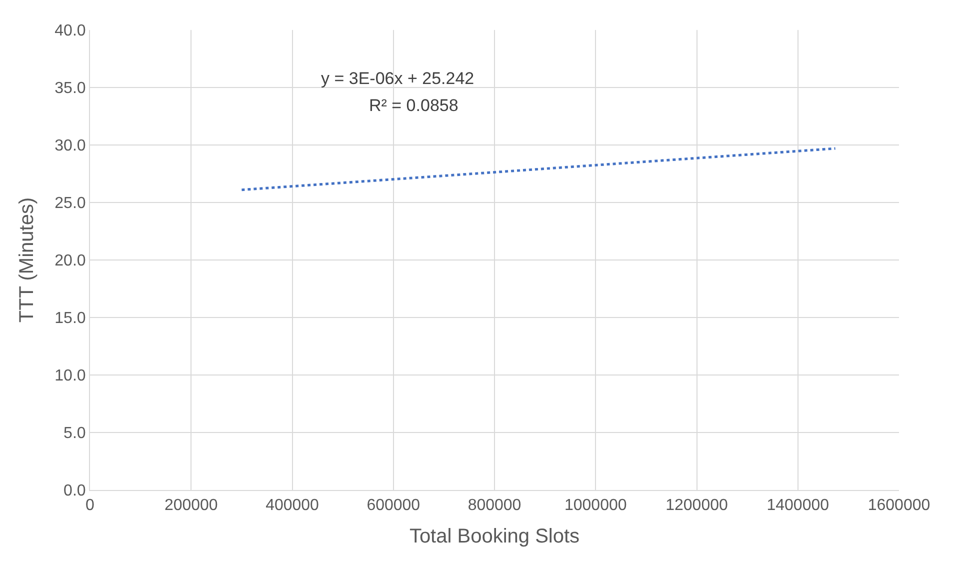  I want to click on x-tick-label: 1400000, so click(798, 505).